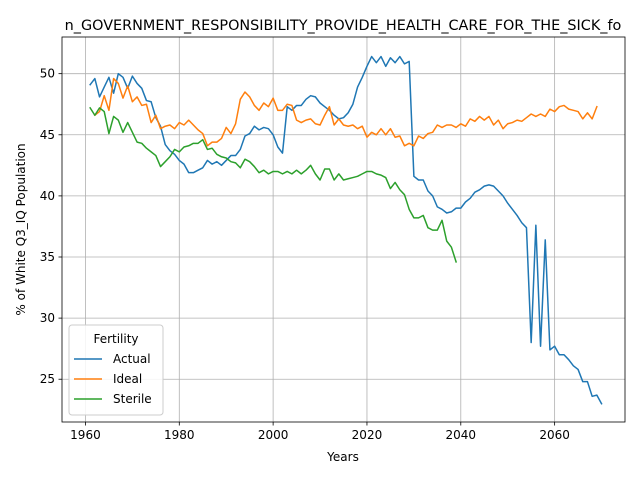 Image resolution: width=640 pixels, height=480 pixels. Describe the element at coordinates (47, 318) in the screenshot. I see `y-tick-label: 30` at that location.